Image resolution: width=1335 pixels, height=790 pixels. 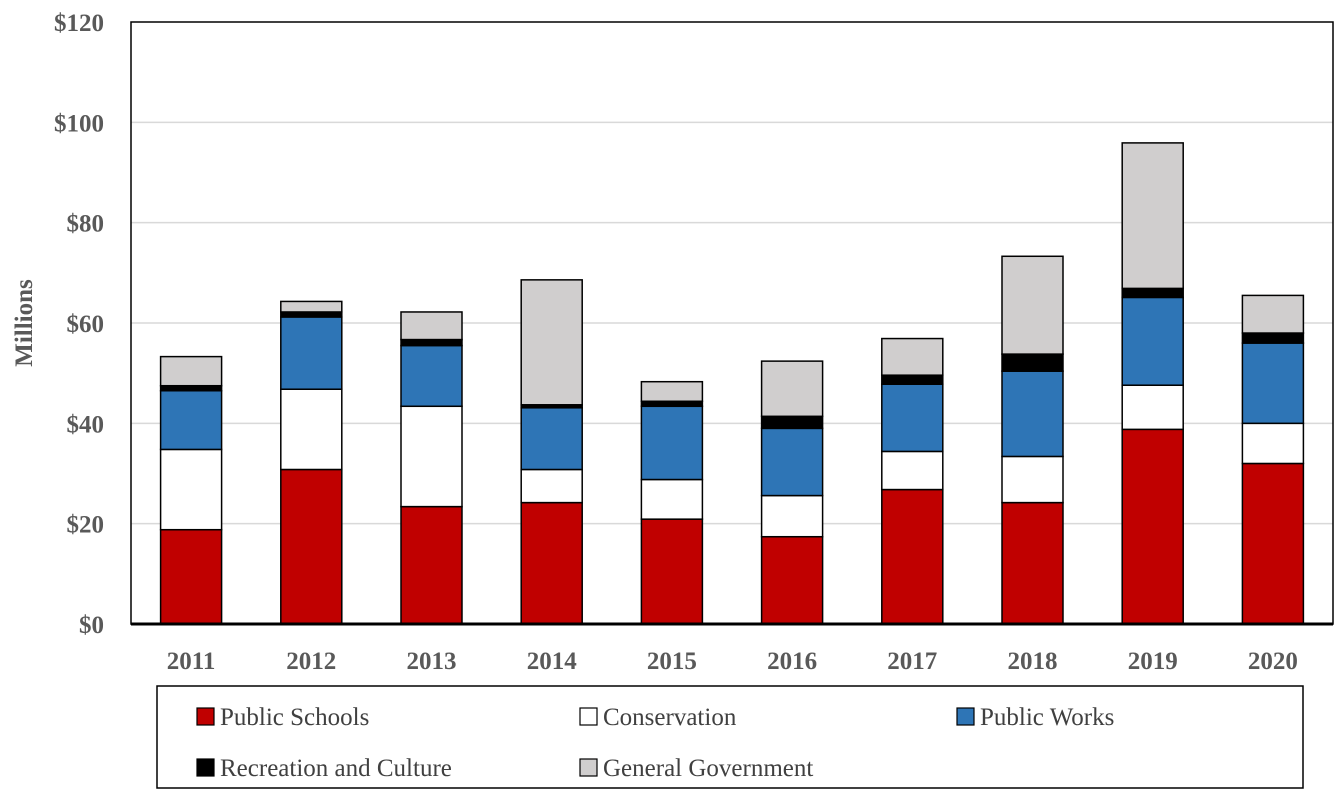 What do you see at coordinates (336, 768) in the screenshot?
I see `legend-label: Recreation and Culture` at bounding box center [336, 768].